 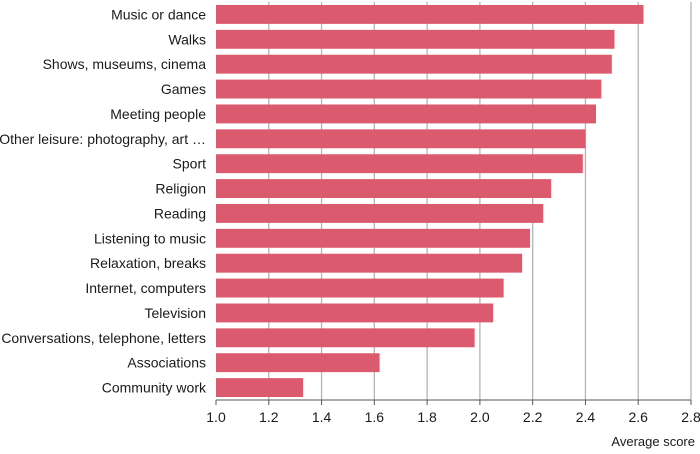 What do you see at coordinates (216, 417) in the screenshot?
I see `x-tick-label: 1.0` at bounding box center [216, 417].